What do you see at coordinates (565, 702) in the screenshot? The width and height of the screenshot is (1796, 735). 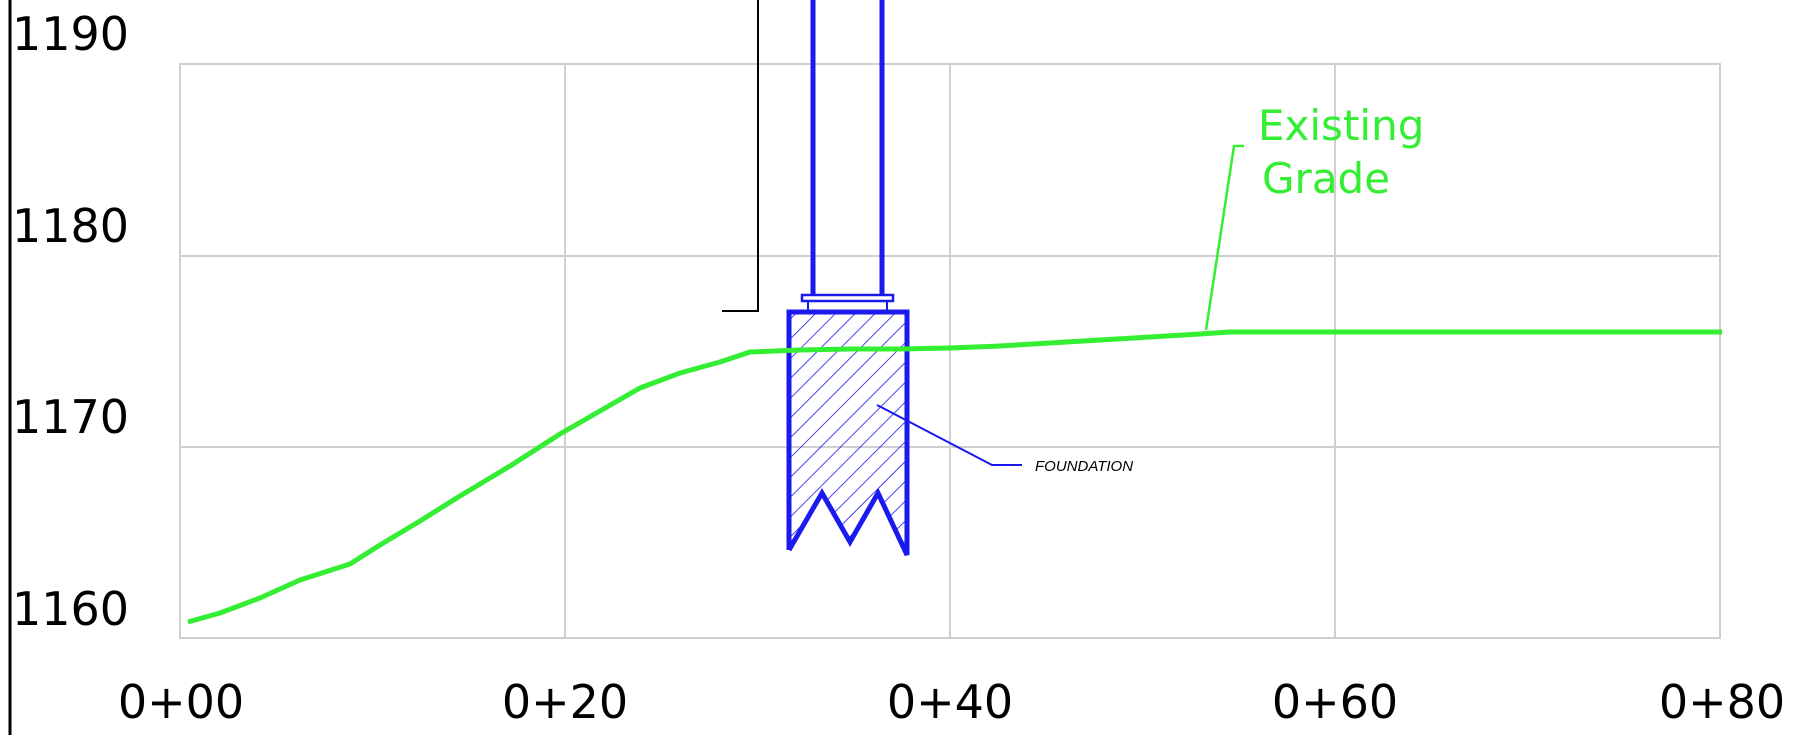 I see `x-label-020: 0+20` at bounding box center [565, 702].